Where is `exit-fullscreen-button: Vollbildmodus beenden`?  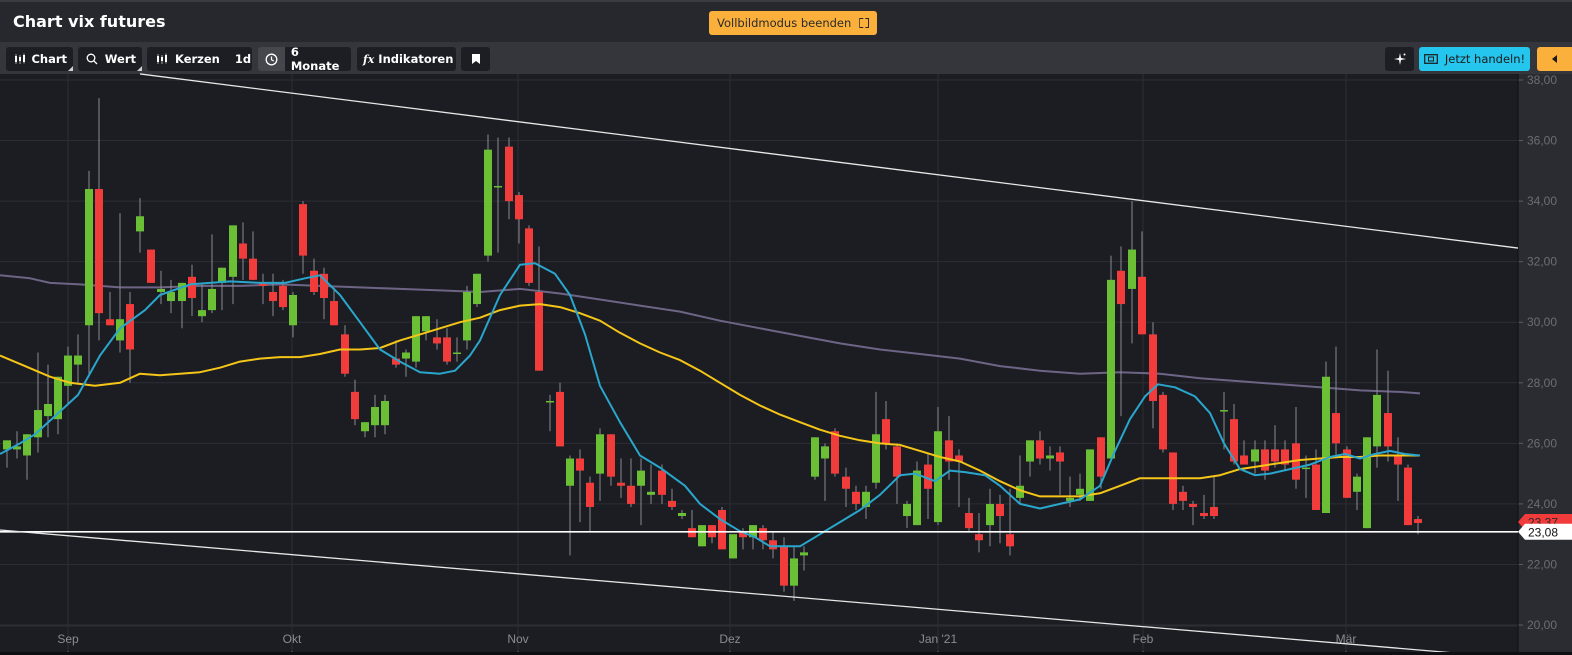 exit-fullscreen-button: Vollbildmodus beenden is located at coordinates (793, 23).